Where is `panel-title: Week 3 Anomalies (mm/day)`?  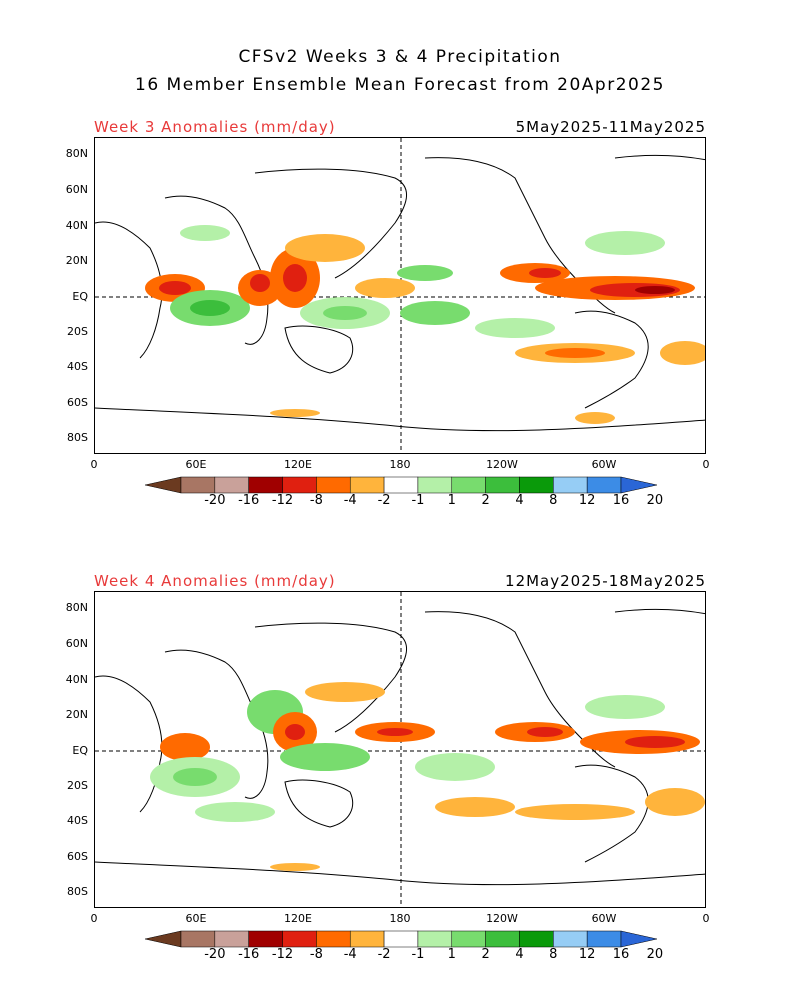 panel-title: Week 3 Anomalies (mm/day) is located at coordinates (215, 127).